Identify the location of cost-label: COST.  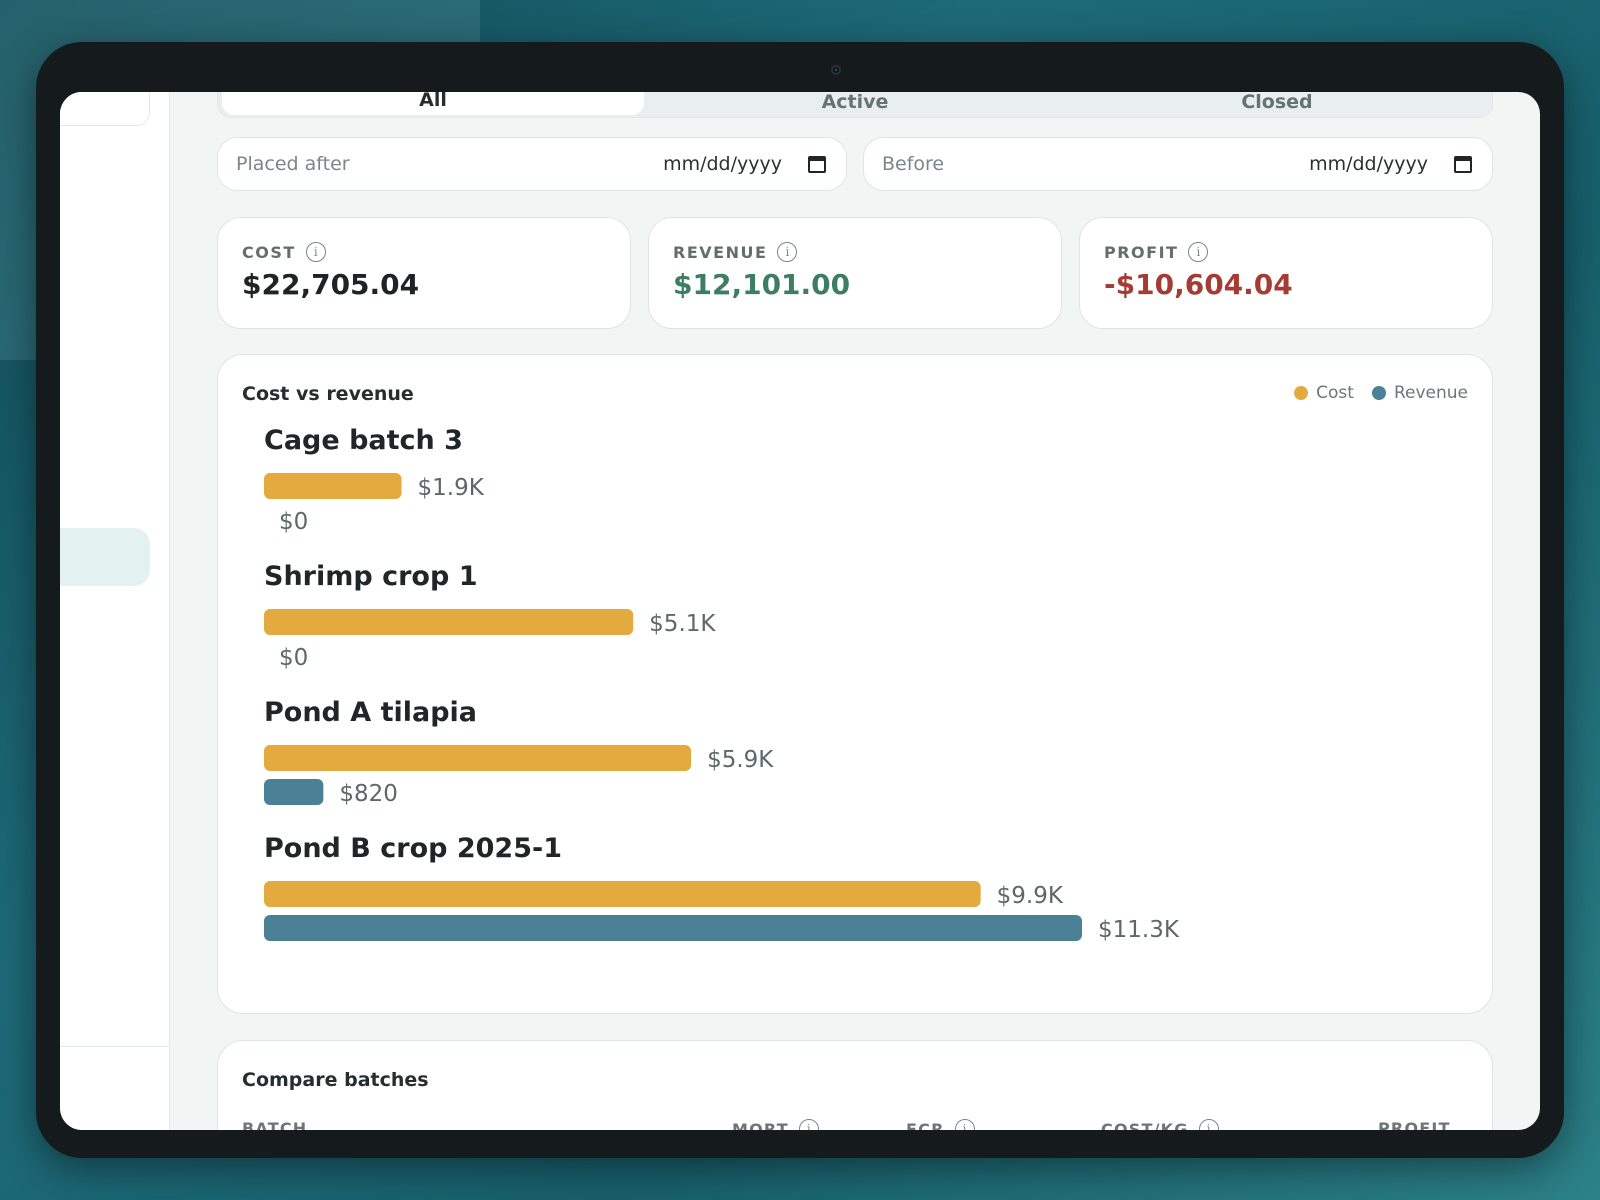
(269, 252).